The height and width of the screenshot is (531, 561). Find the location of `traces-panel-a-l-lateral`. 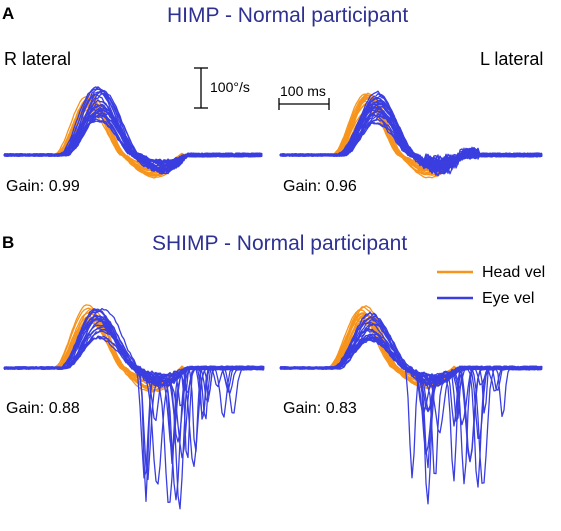

traces-panel-a-l-lateral is located at coordinates (411, 134).